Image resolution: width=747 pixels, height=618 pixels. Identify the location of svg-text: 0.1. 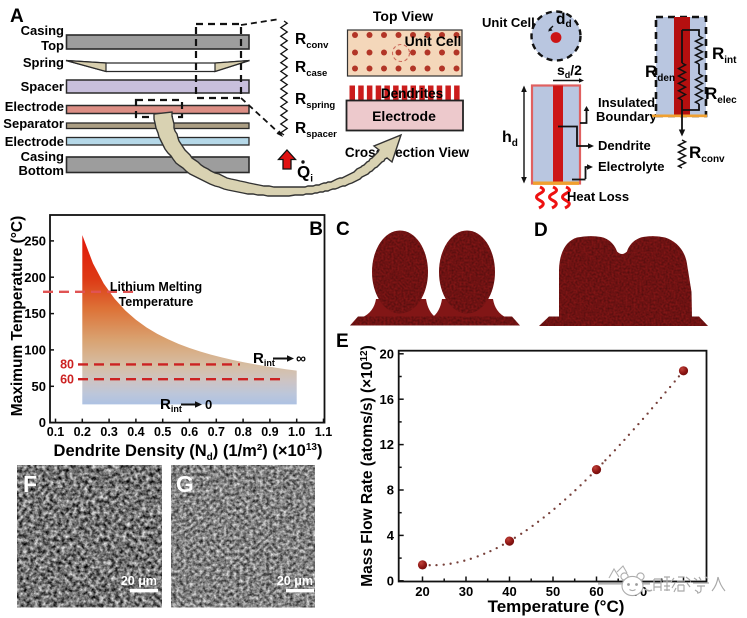
(55, 432).